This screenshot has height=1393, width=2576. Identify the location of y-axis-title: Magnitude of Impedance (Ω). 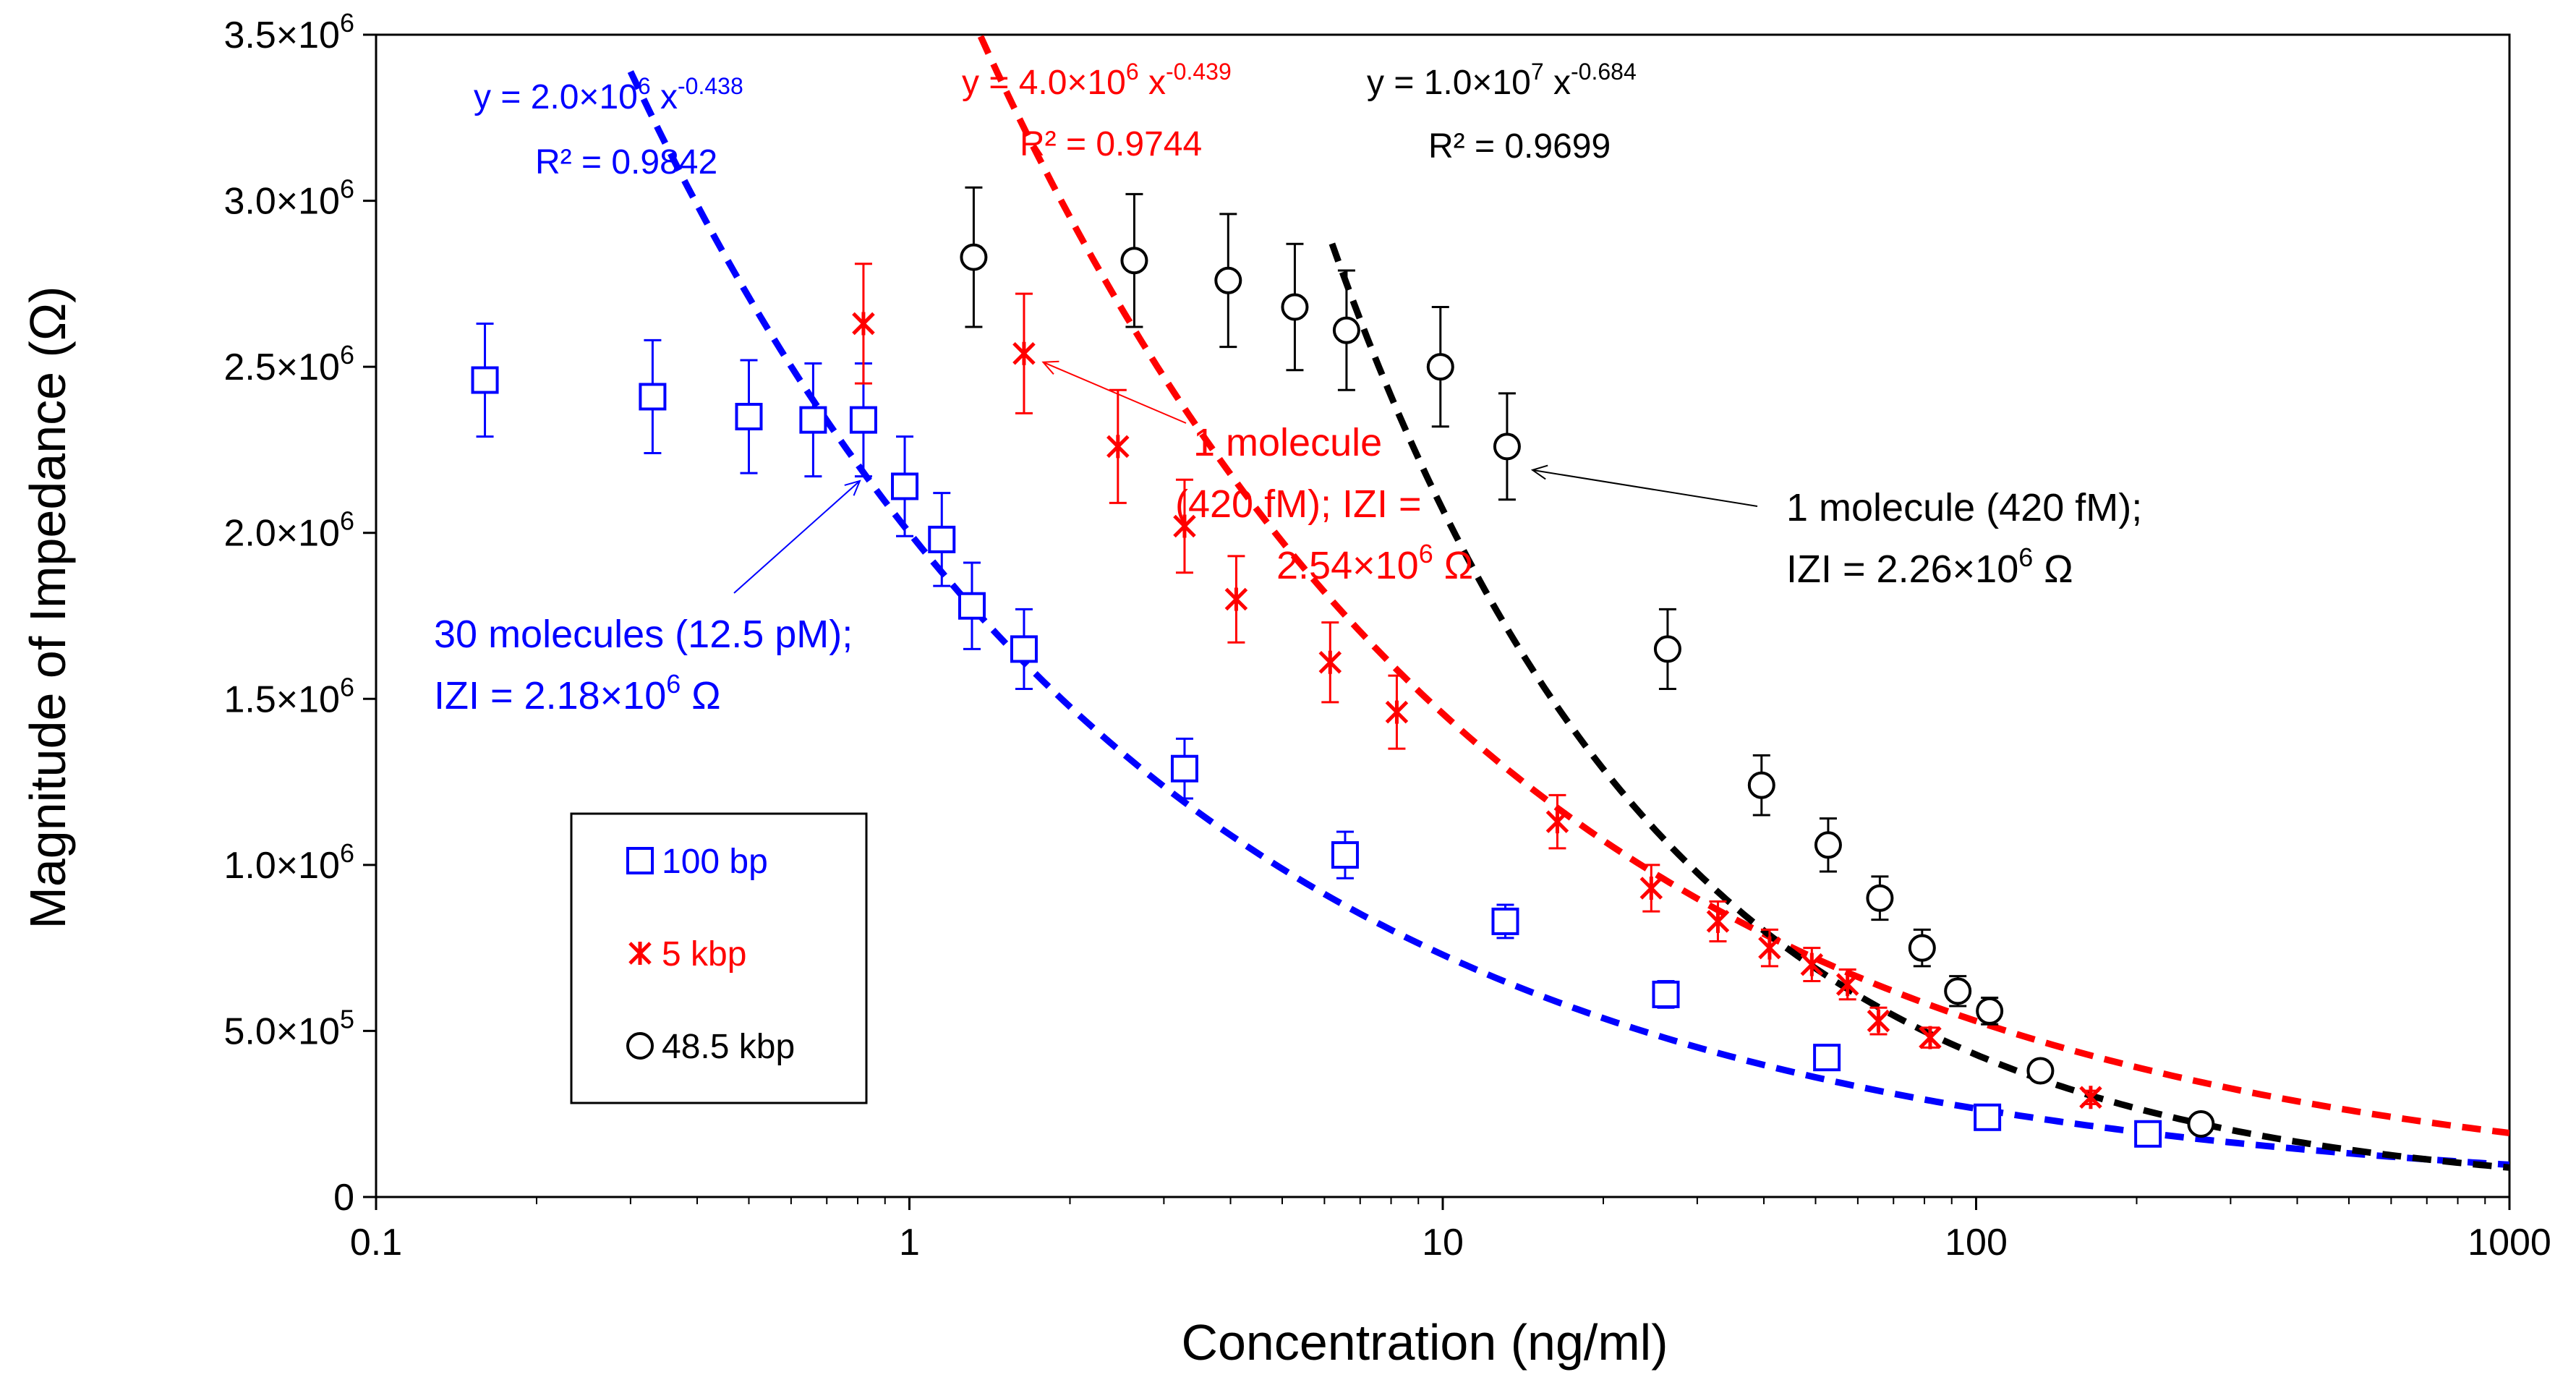
(48, 607).